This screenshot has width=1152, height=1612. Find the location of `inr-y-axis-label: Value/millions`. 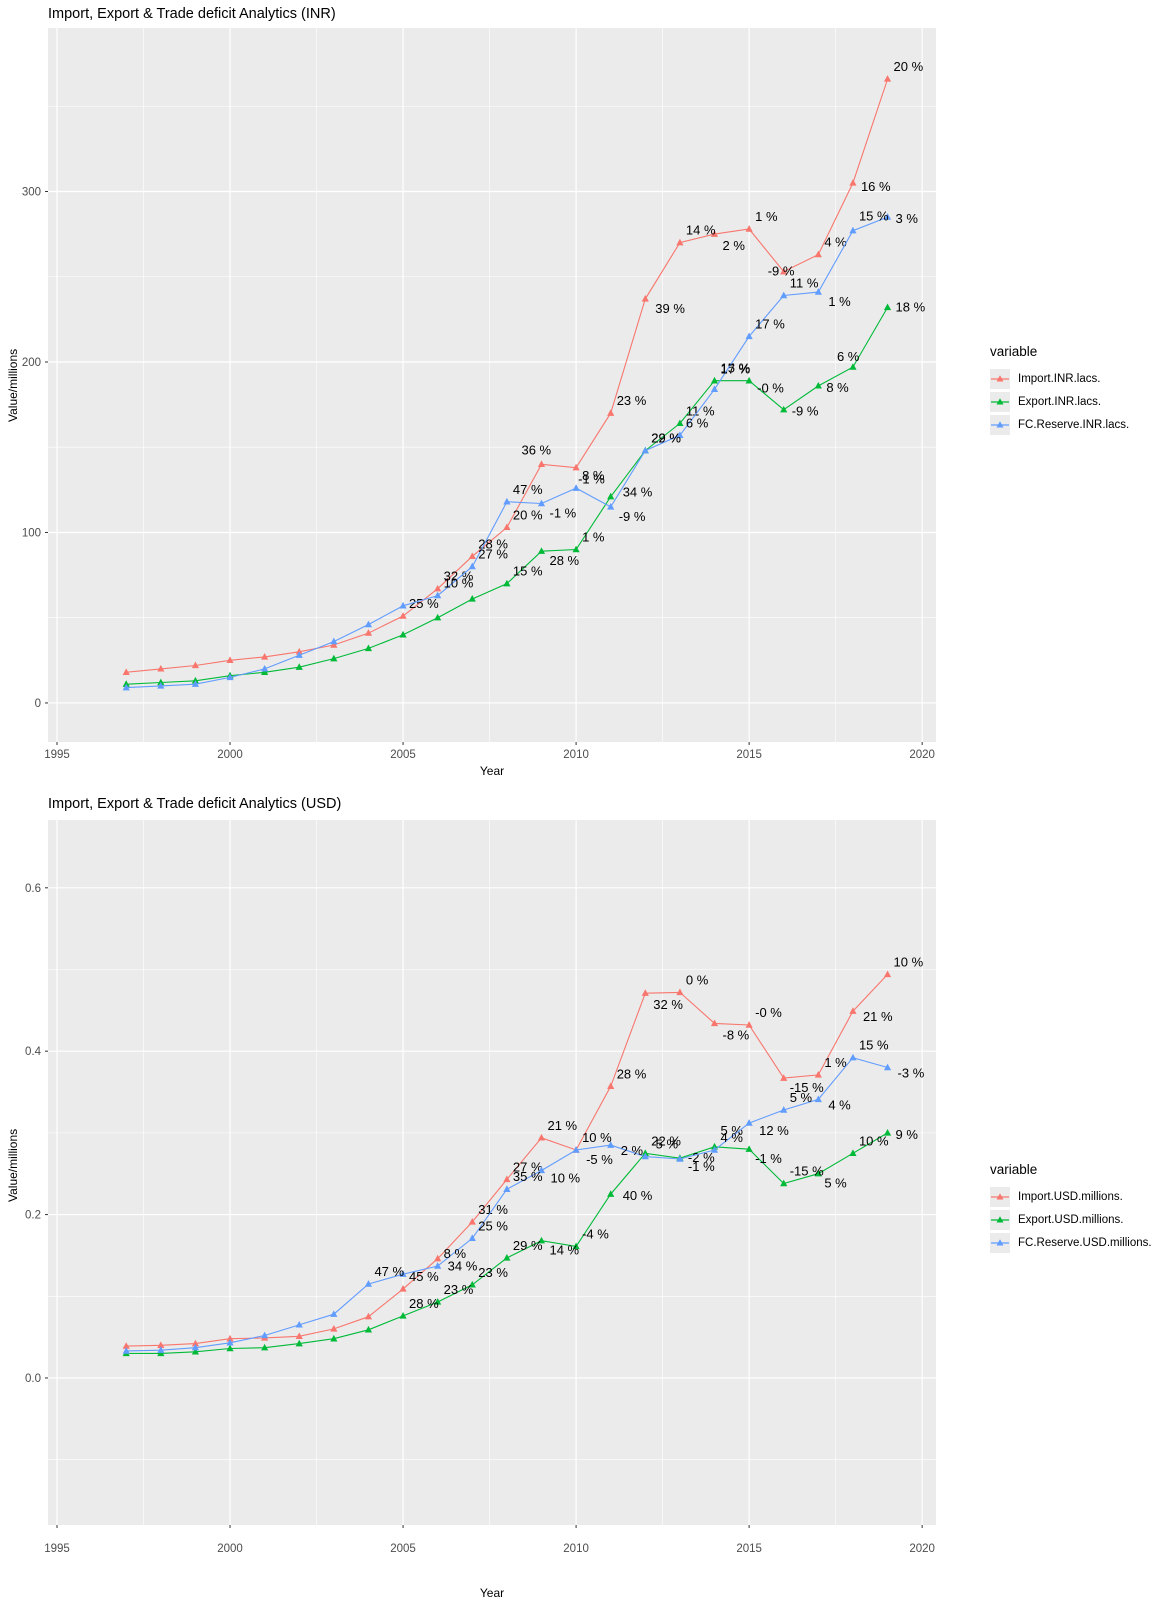

inr-y-axis-label: Value/millions is located at coordinates (13, 385).